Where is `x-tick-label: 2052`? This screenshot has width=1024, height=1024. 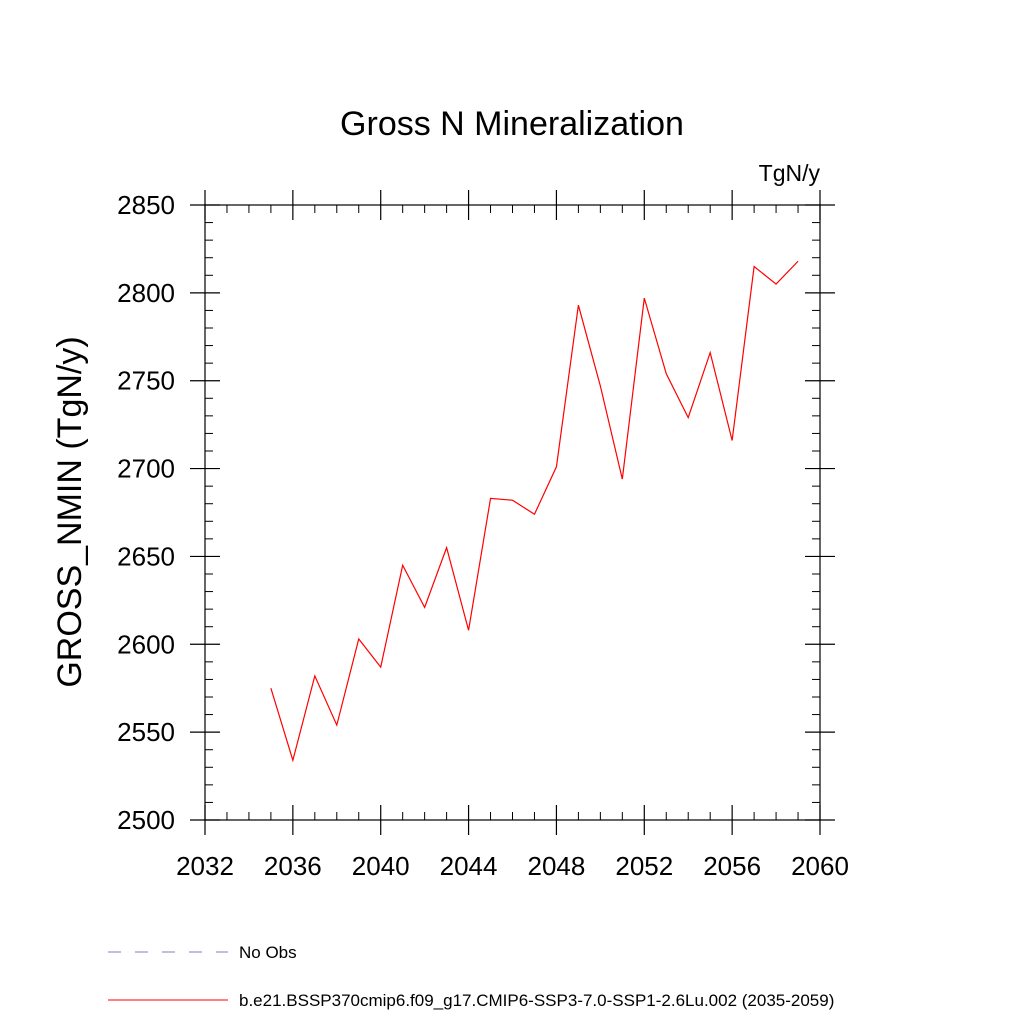 x-tick-label: 2052 is located at coordinates (644, 866).